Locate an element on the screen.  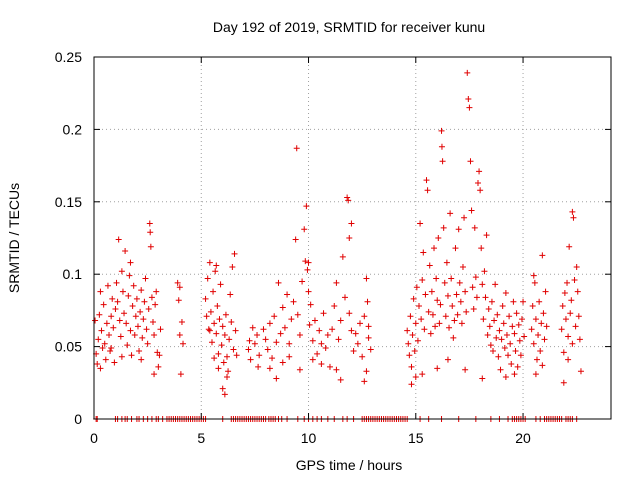
y-axis-label: SRMTID / TECUs is located at coordinates (14, 238).